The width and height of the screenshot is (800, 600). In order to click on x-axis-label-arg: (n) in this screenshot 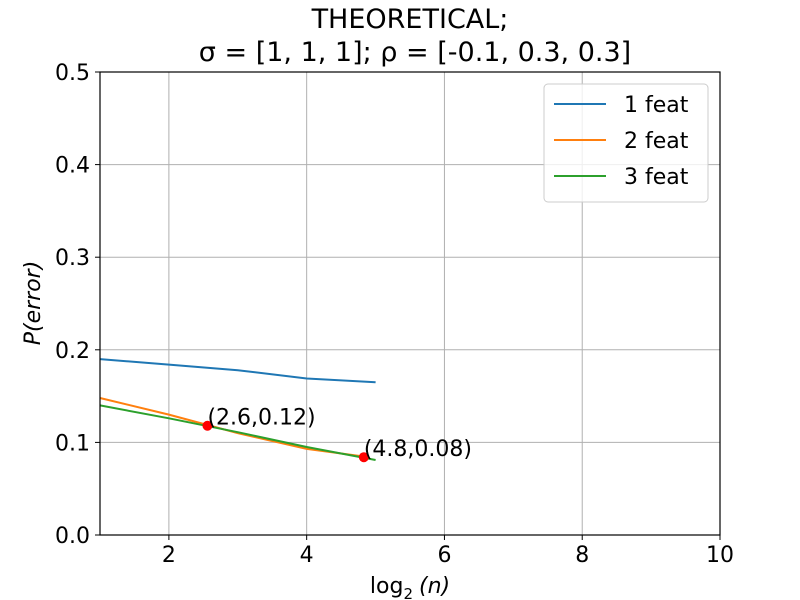, I will do `click(434, 586)`.